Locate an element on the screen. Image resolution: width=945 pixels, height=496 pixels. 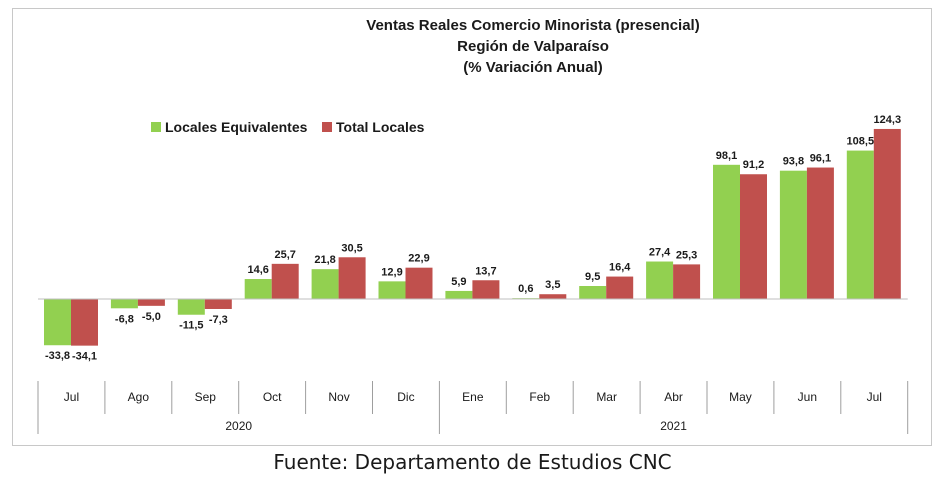
data-label: 3,5 is located at coordinates (552, 285).